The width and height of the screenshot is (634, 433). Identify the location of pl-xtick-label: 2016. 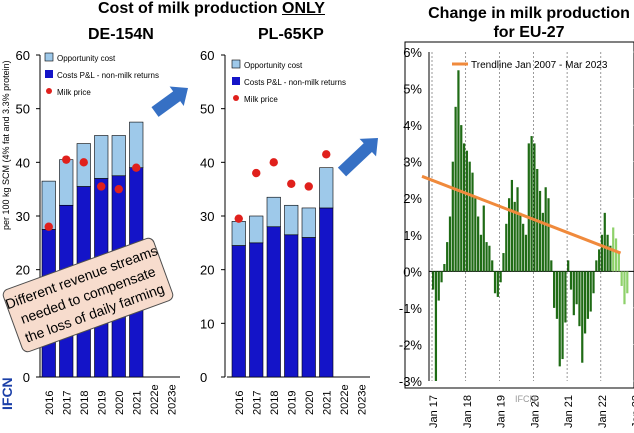
(240, 403).